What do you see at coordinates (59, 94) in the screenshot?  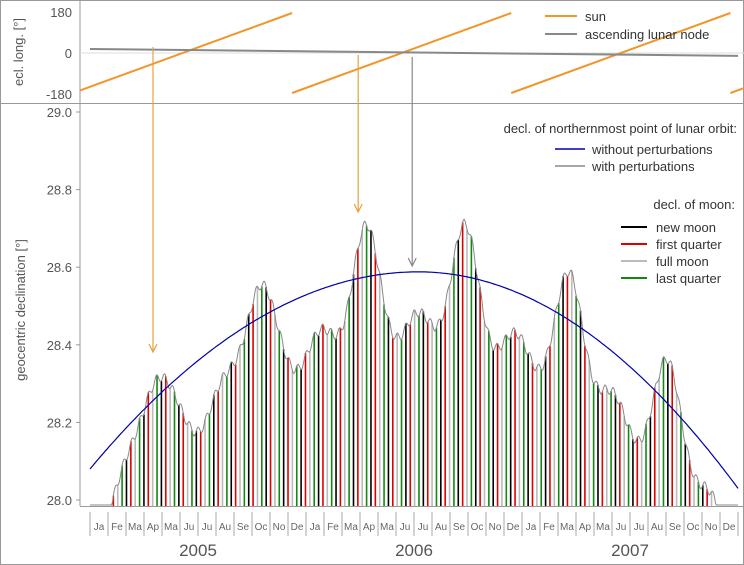 I see `top-tick-neg180: -180` at bounding box center [59, 94].